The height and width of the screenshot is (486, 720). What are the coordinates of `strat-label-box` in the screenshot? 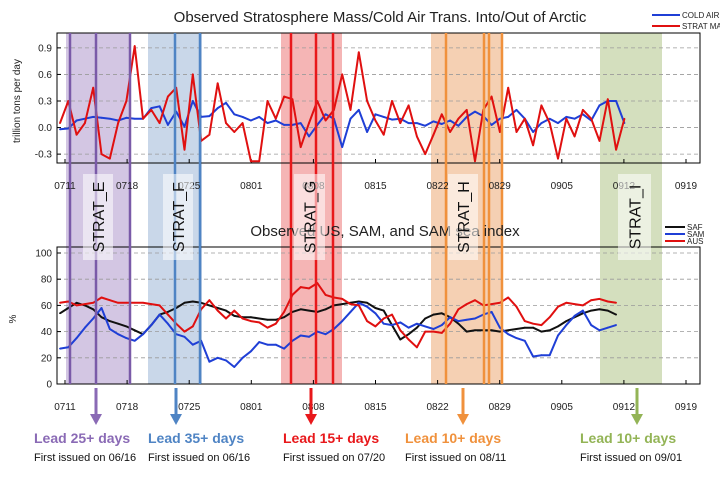 It's located at (98, 217).